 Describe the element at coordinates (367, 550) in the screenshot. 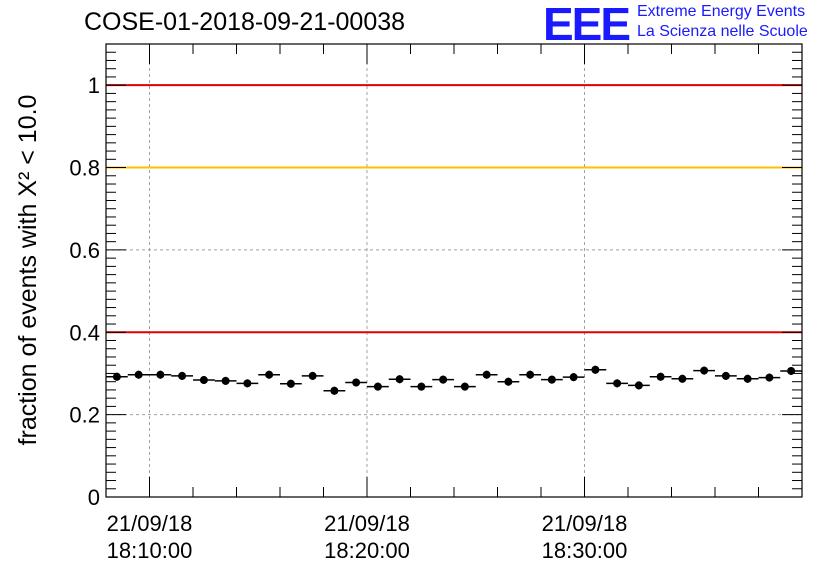

I see `x-tick-label-time: 18:20:00` at that location.